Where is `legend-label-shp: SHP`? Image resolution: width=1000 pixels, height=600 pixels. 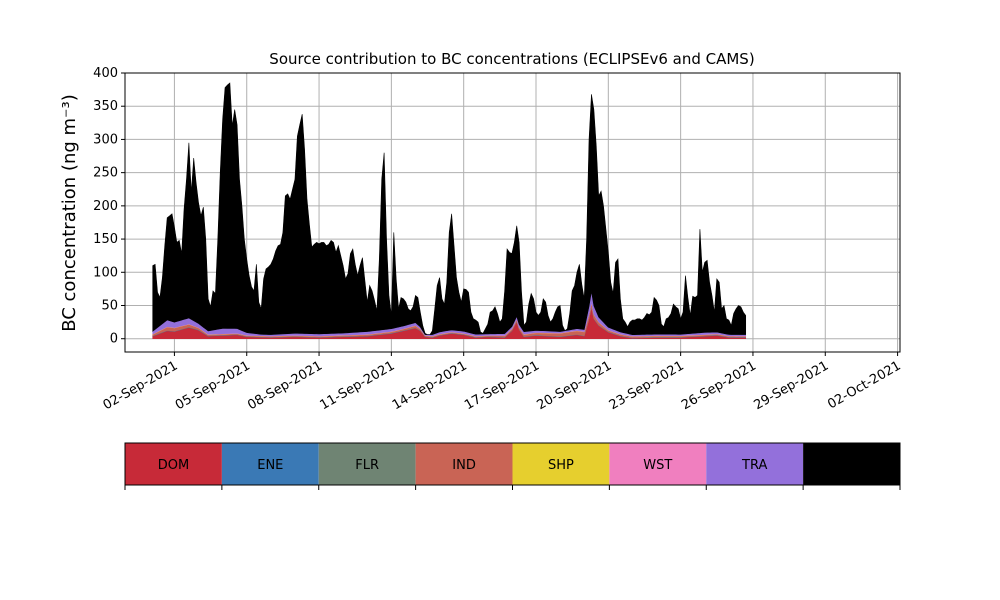 legend-label-shp: SHP is located at coordinates (561, 465).